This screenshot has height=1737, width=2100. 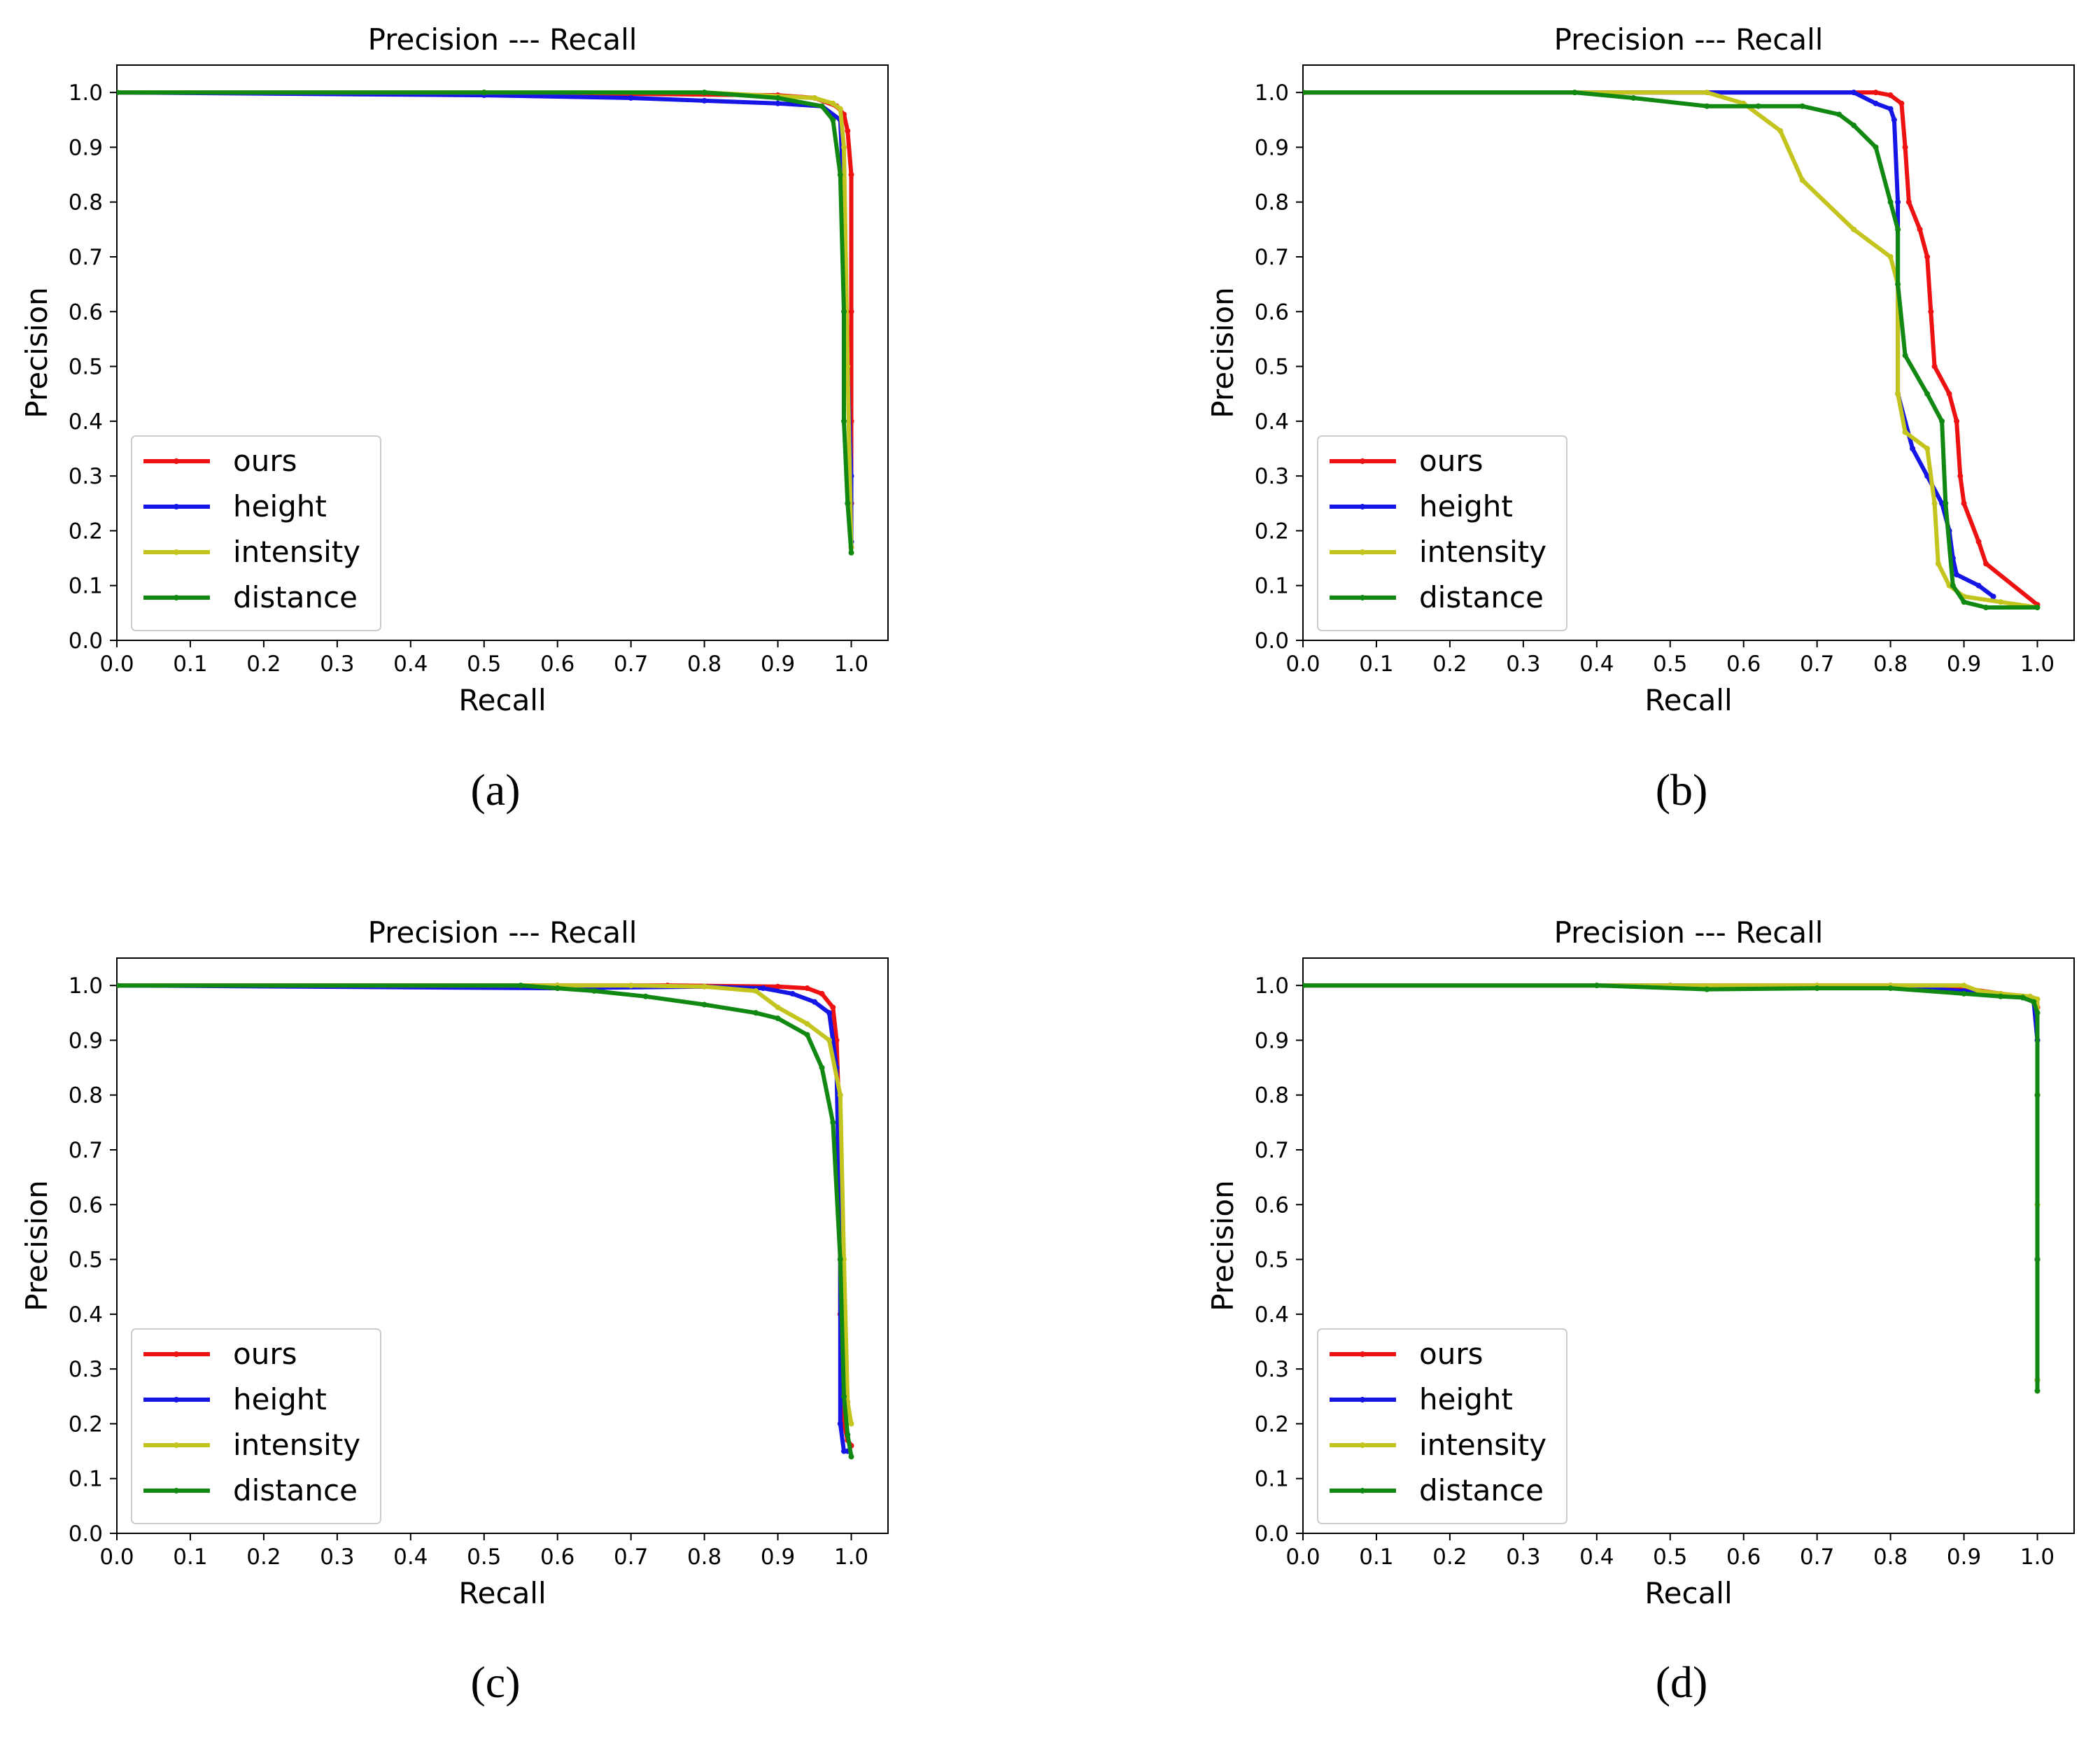 I want to click on x-tick-label: 0.0, so click(x=1302, y=1557).